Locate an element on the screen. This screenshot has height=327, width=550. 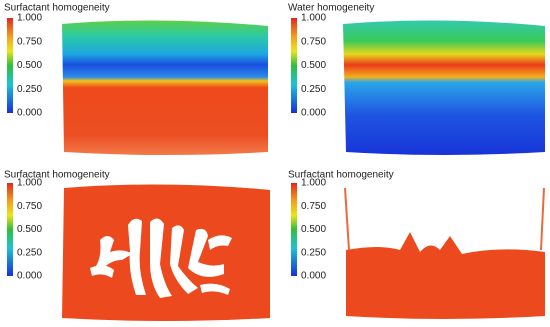
simulation-image is located at coordinates (445, 275).